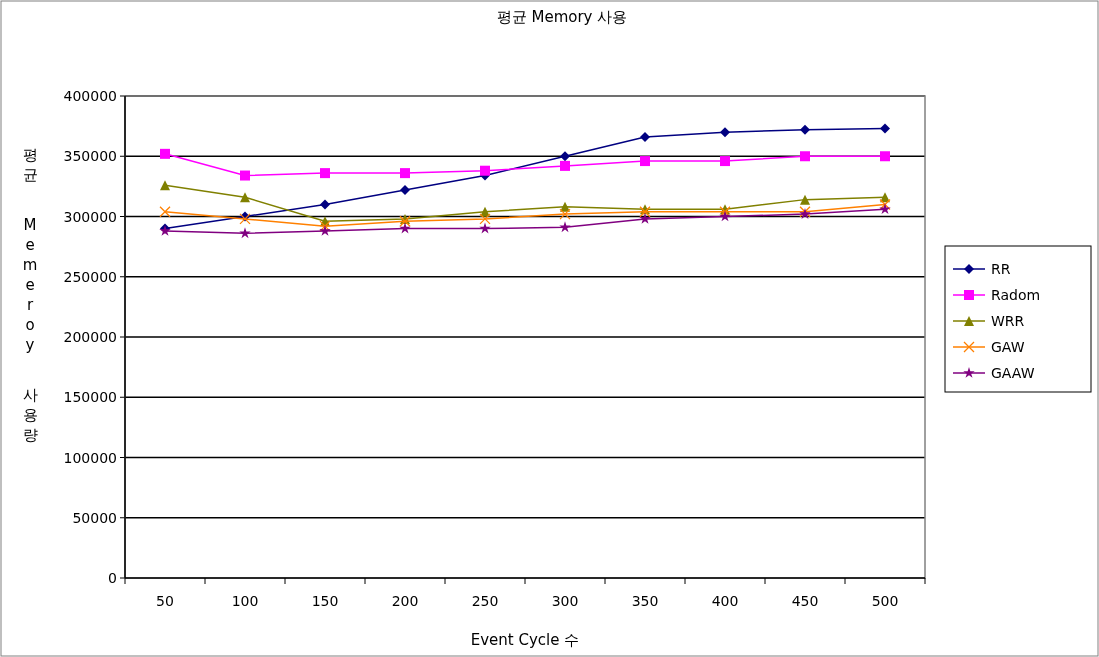 The width and height of the screenshot is (1099, 657). Describe the element at coordinates (525, 640) in the screenshot. I see `x-axis-title: Event Cycle 수` at that location.